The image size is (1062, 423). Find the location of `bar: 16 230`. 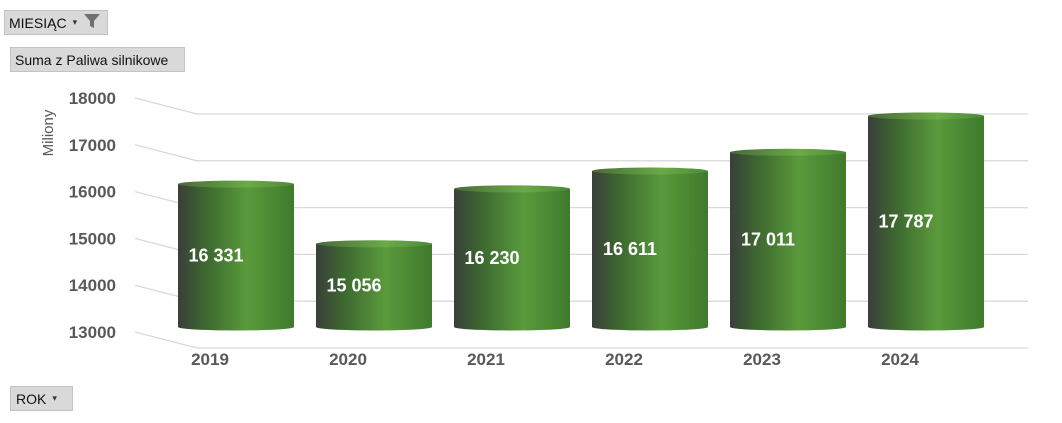

bar: 16 230 is located at coordinates (512, 258).